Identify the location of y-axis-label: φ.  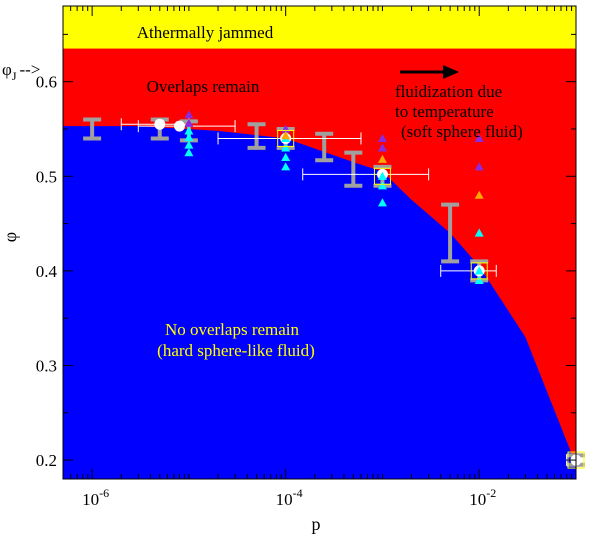
(10, 237).